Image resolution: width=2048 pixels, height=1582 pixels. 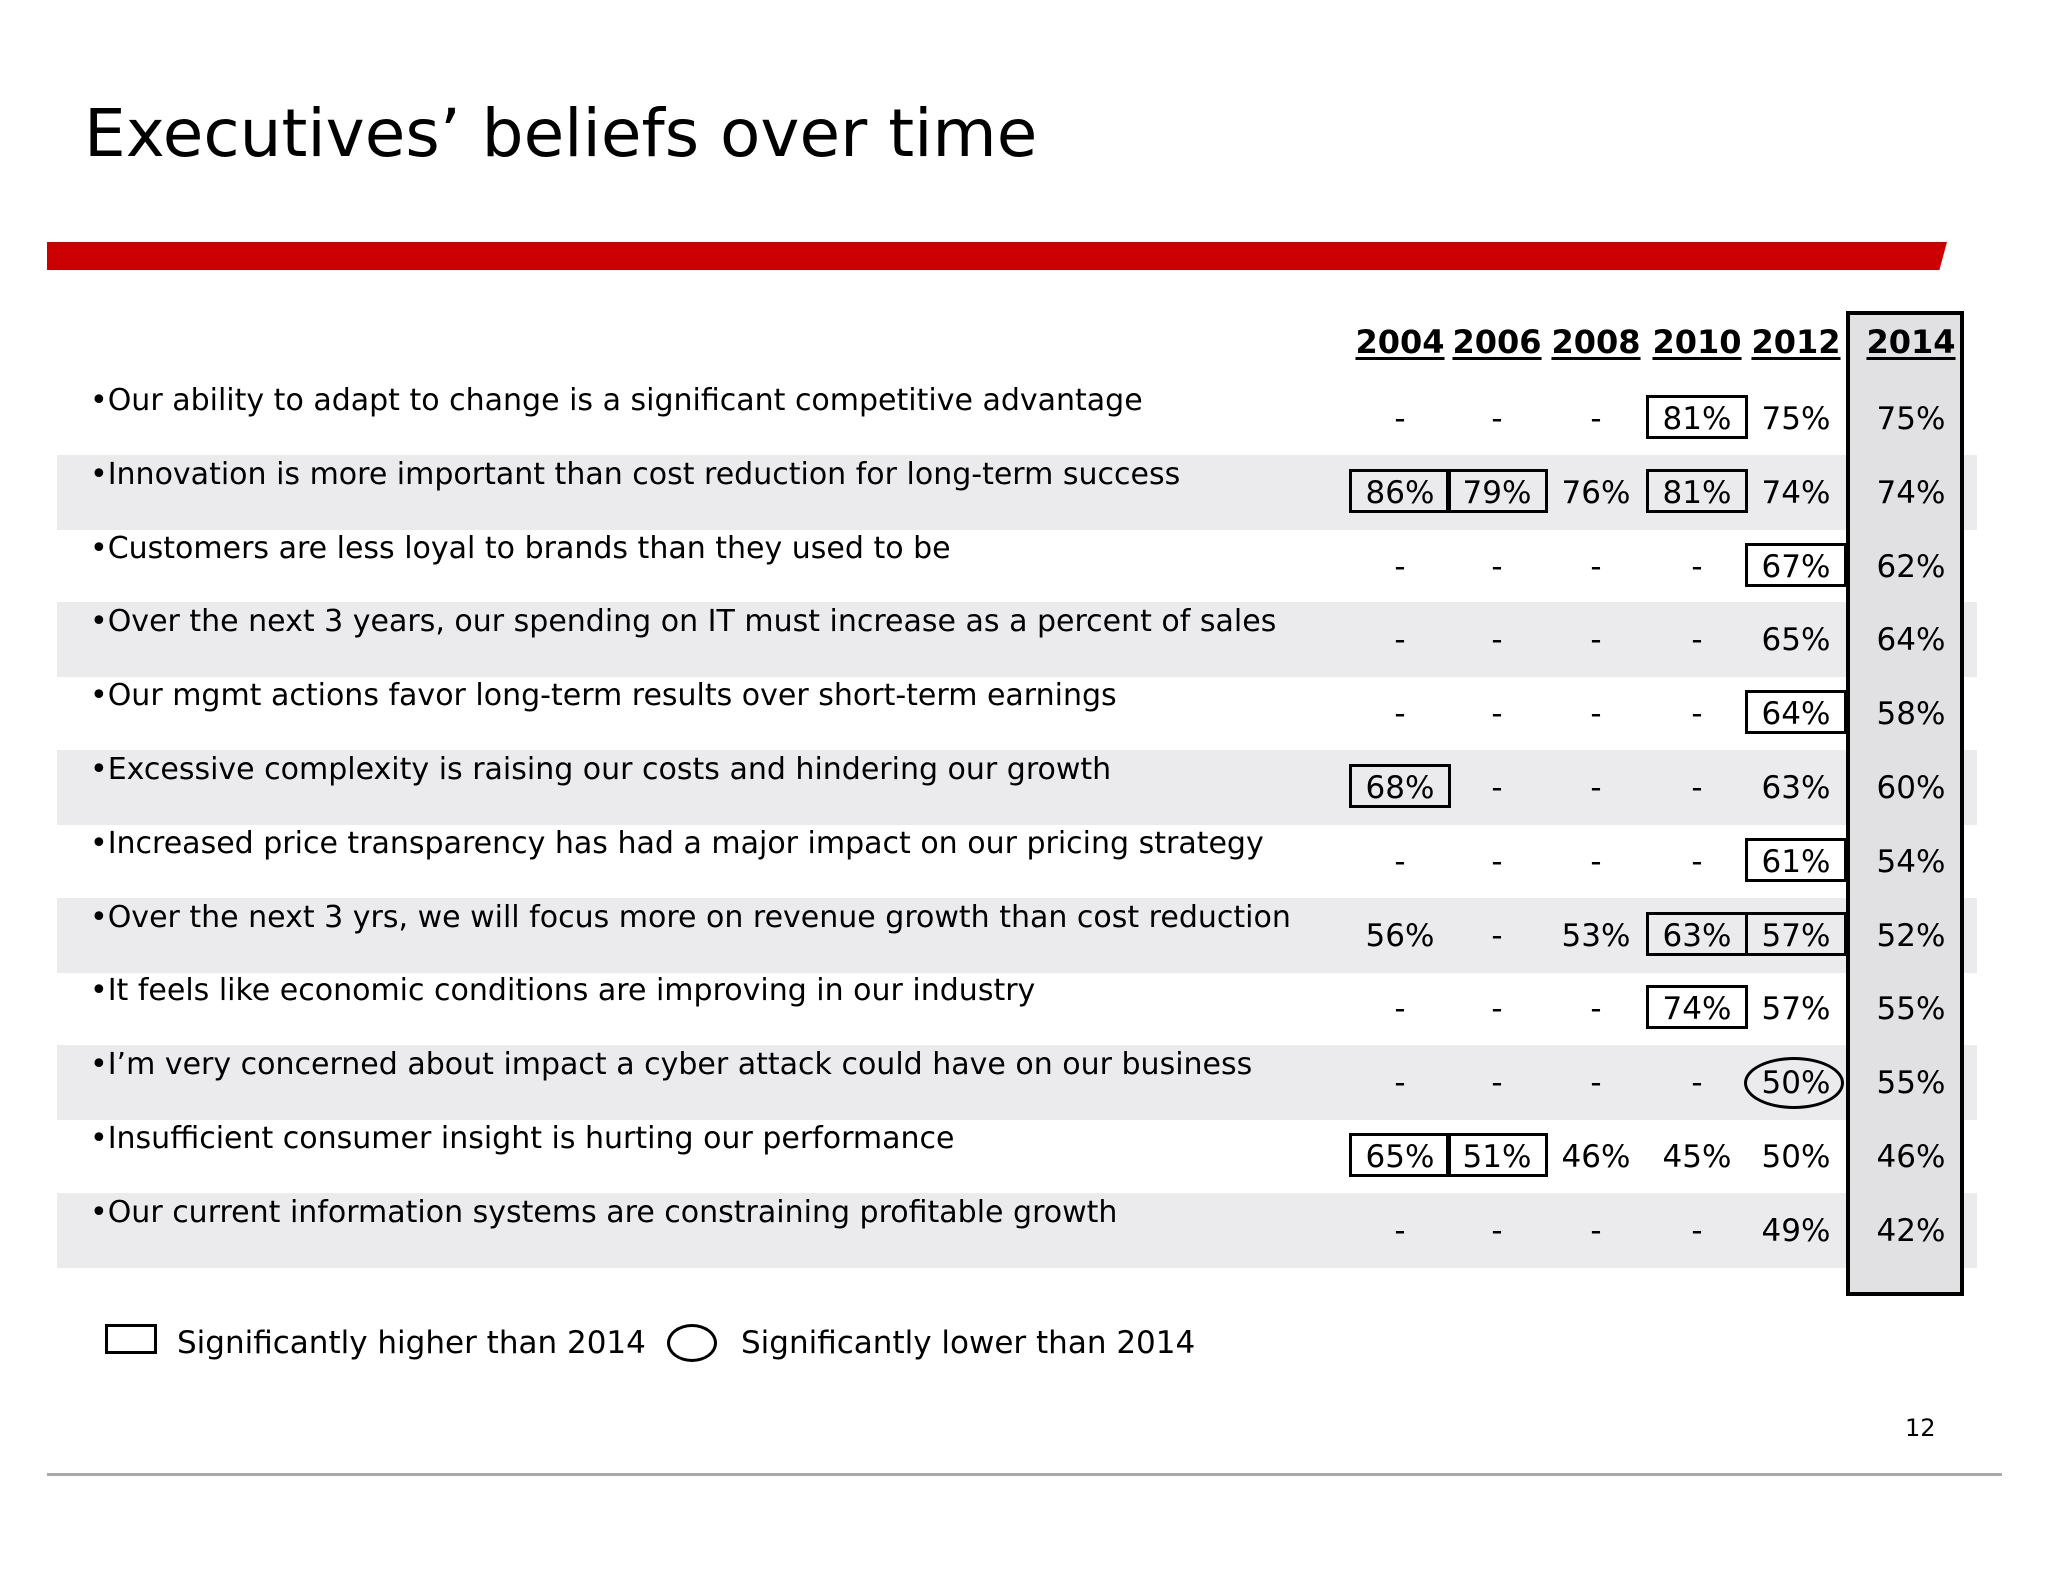 I want to click on value-cell-2014: 64%, so click(x=1911, y=640).